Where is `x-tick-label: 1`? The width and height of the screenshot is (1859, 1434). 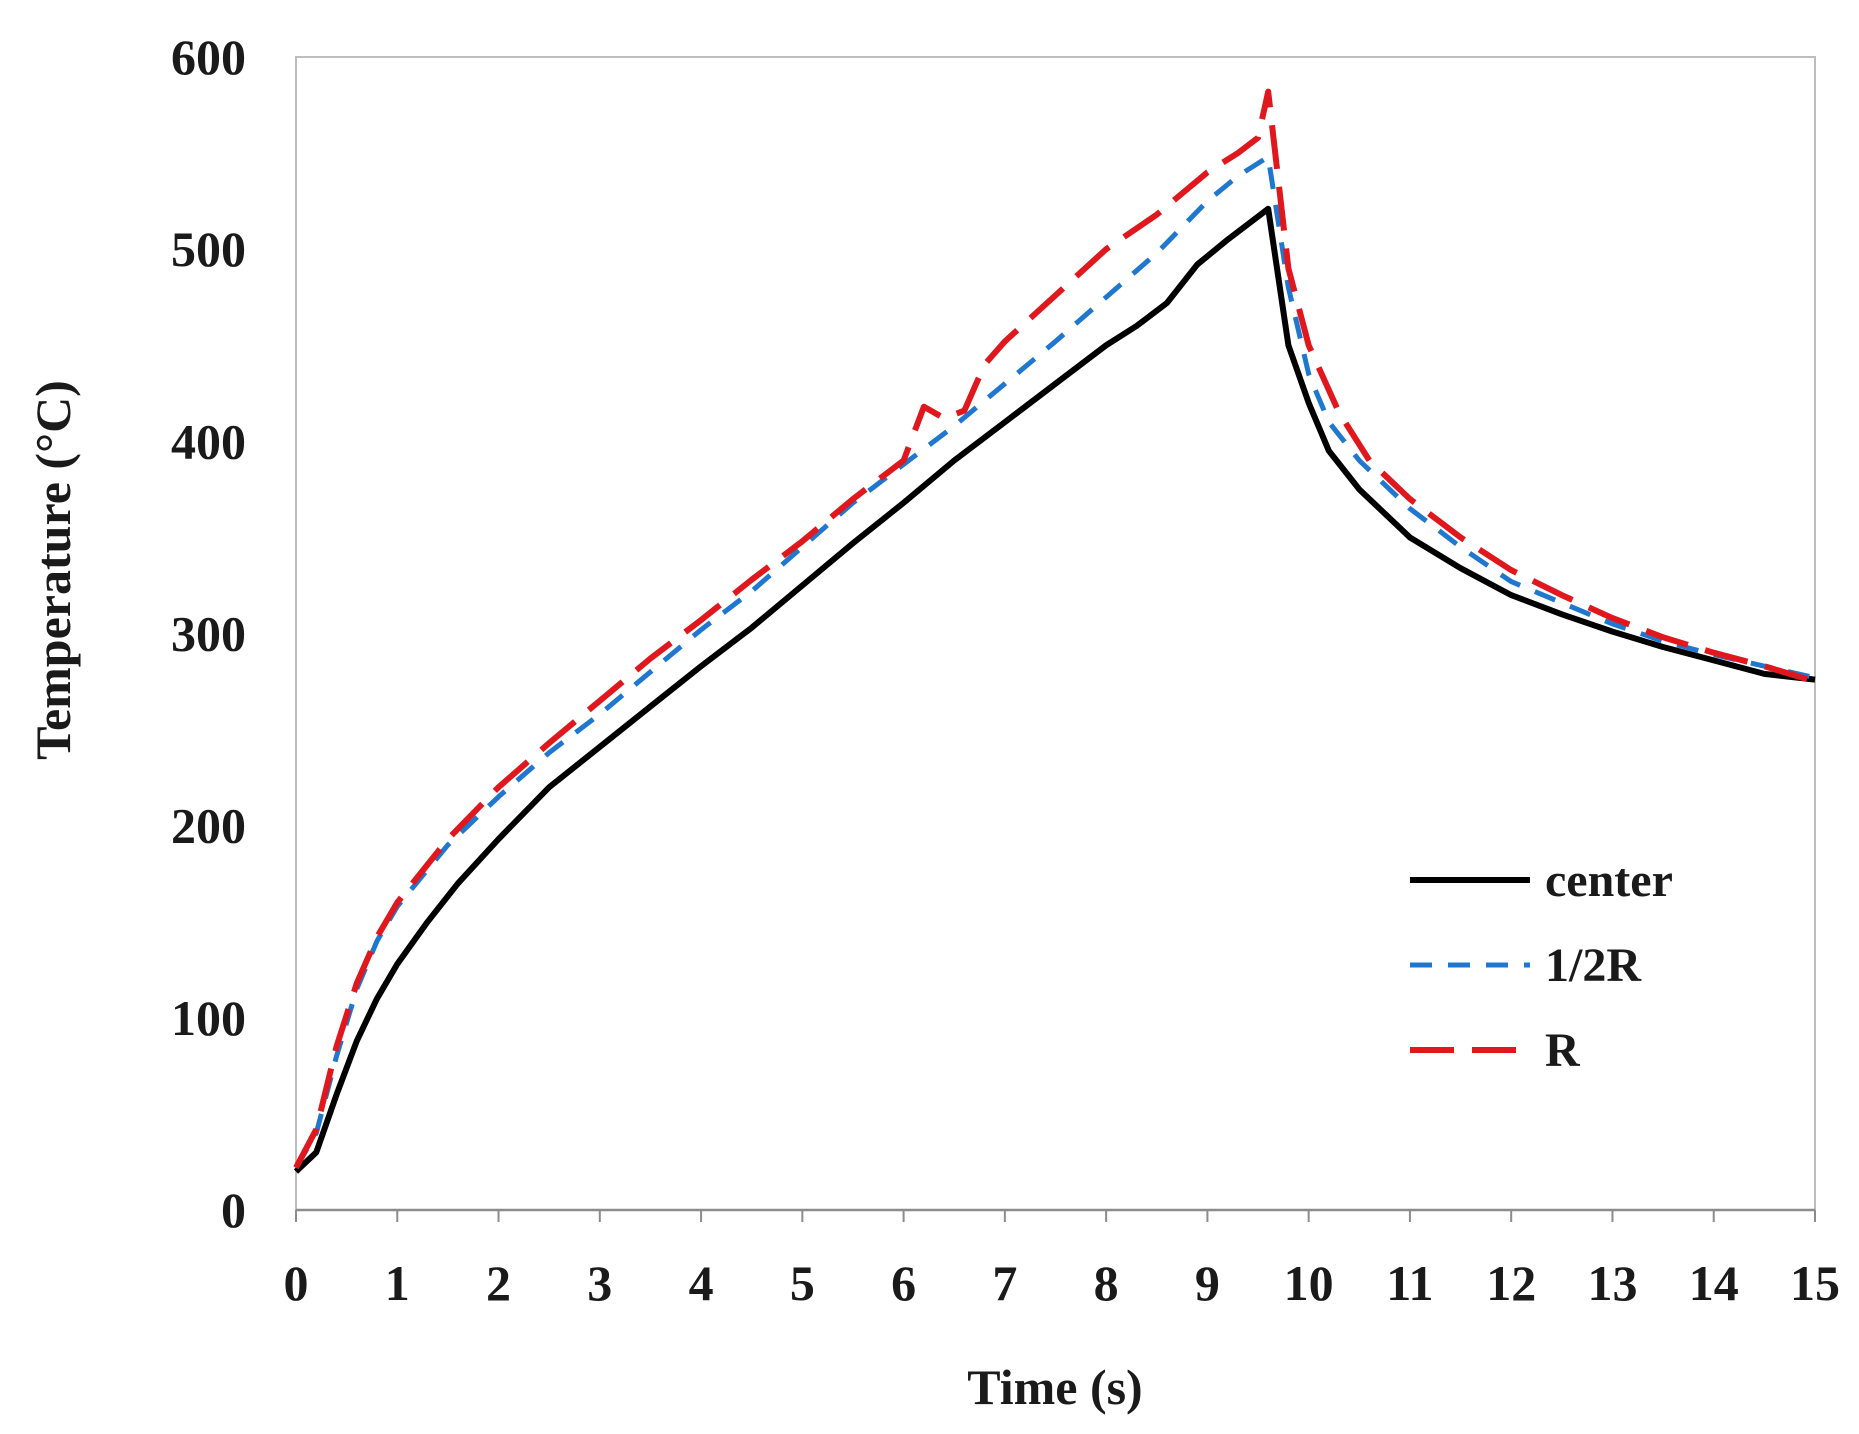
x-tick-label: 1 is located at coordinates (397, 1283).